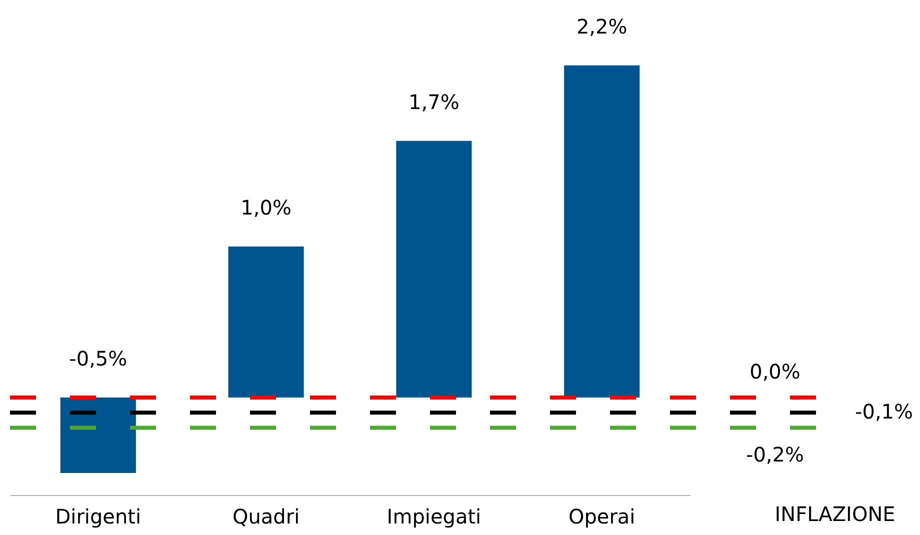 Image resolution: width=920 pixels, height=535 pixels. What do you see at coordinates (884, 412) in the screenshot?
I see `ref-line-label: -0,1%` at bounding box center [884, 412].